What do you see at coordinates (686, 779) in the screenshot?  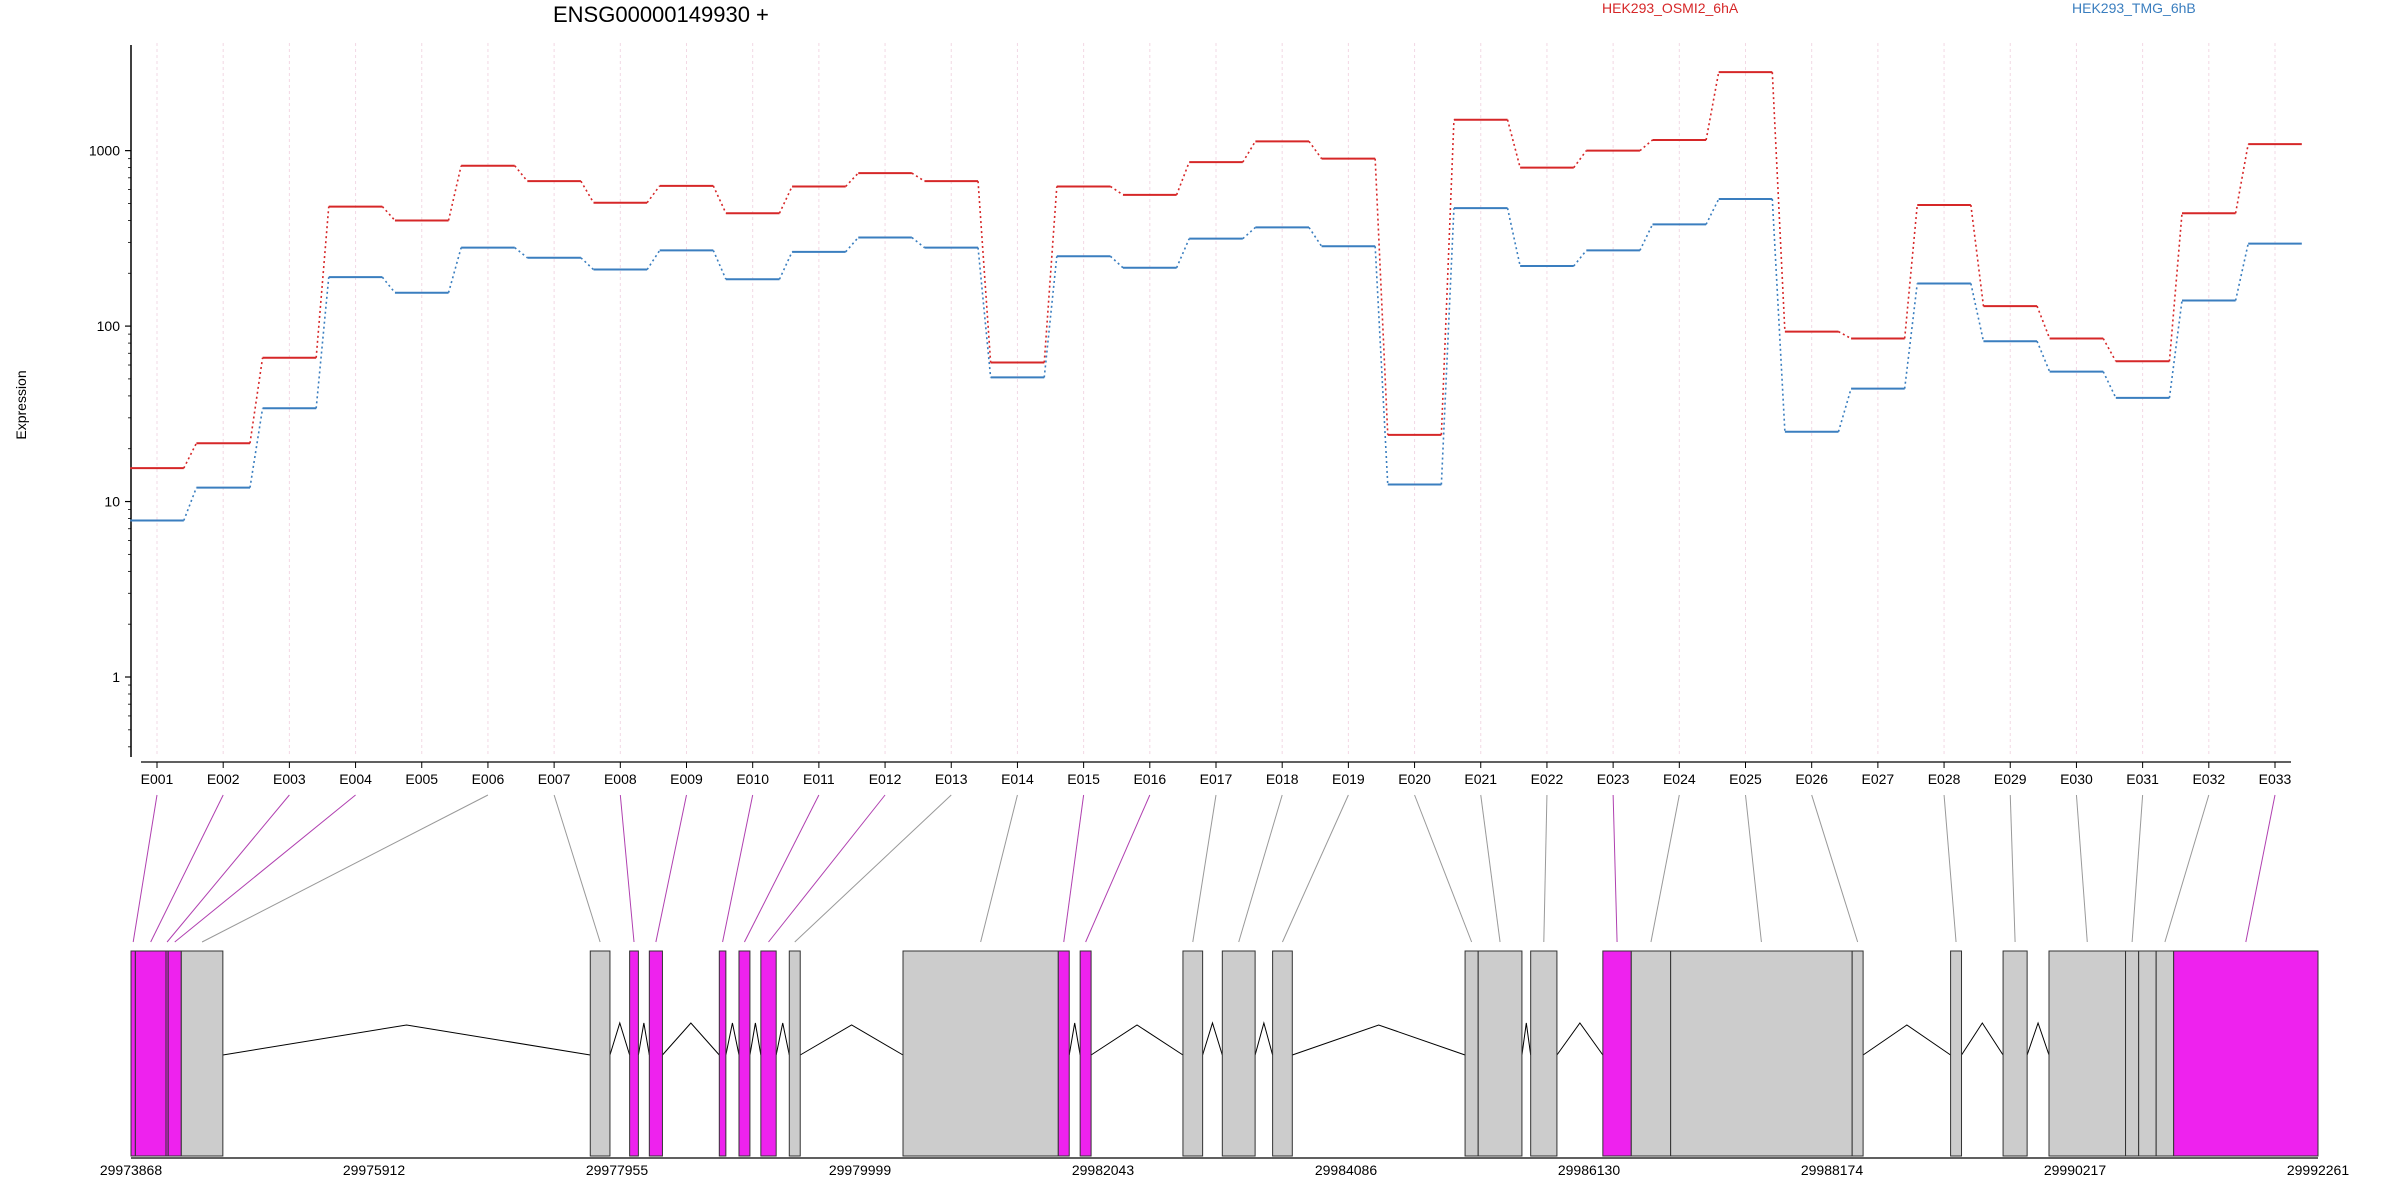 I see `x-tick-label: E009` at bounding box center [686, 779].